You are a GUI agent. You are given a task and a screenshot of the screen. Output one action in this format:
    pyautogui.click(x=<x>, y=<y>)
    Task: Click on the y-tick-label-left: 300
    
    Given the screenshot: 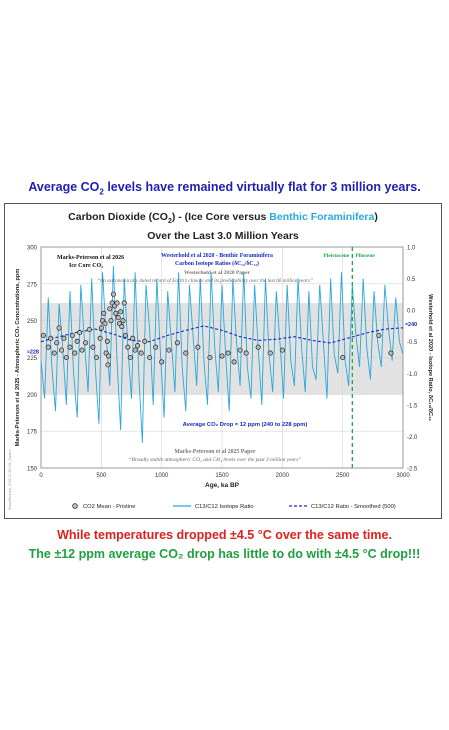 What is the action you would take?
    pyautogui.click(x=32, y=249)
    